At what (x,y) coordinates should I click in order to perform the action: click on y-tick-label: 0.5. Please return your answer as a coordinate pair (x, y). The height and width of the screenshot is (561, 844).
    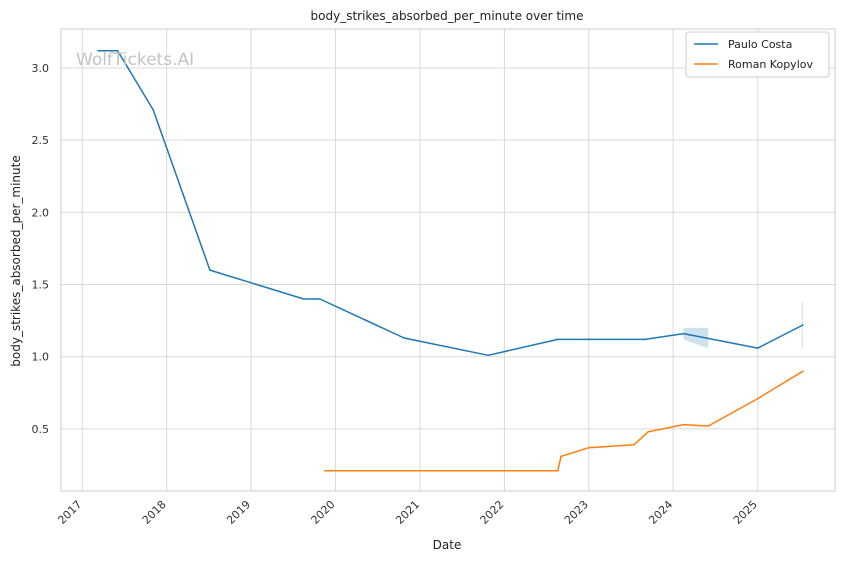
    Looking at the image, I should click on (41, 429).